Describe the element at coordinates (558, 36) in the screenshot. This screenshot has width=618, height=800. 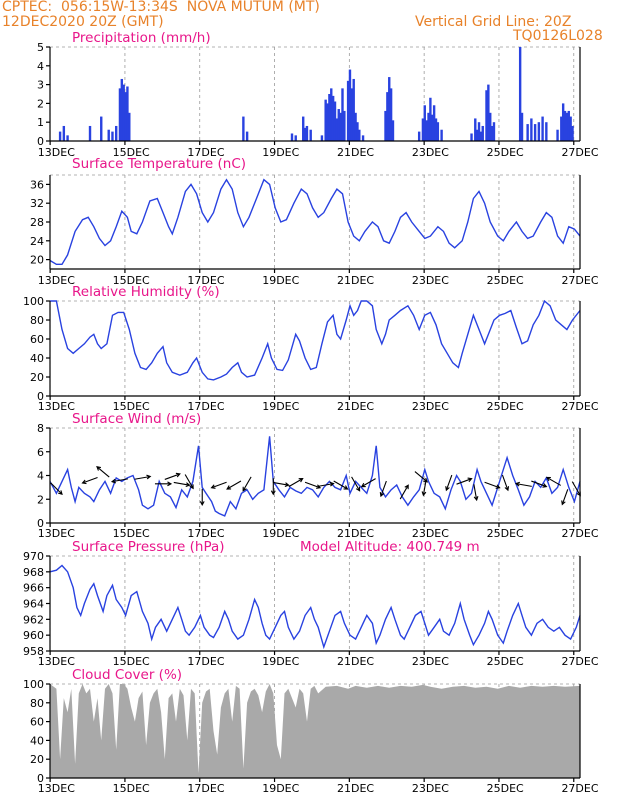
I see `header-right2: TQ0126L028` at that location.